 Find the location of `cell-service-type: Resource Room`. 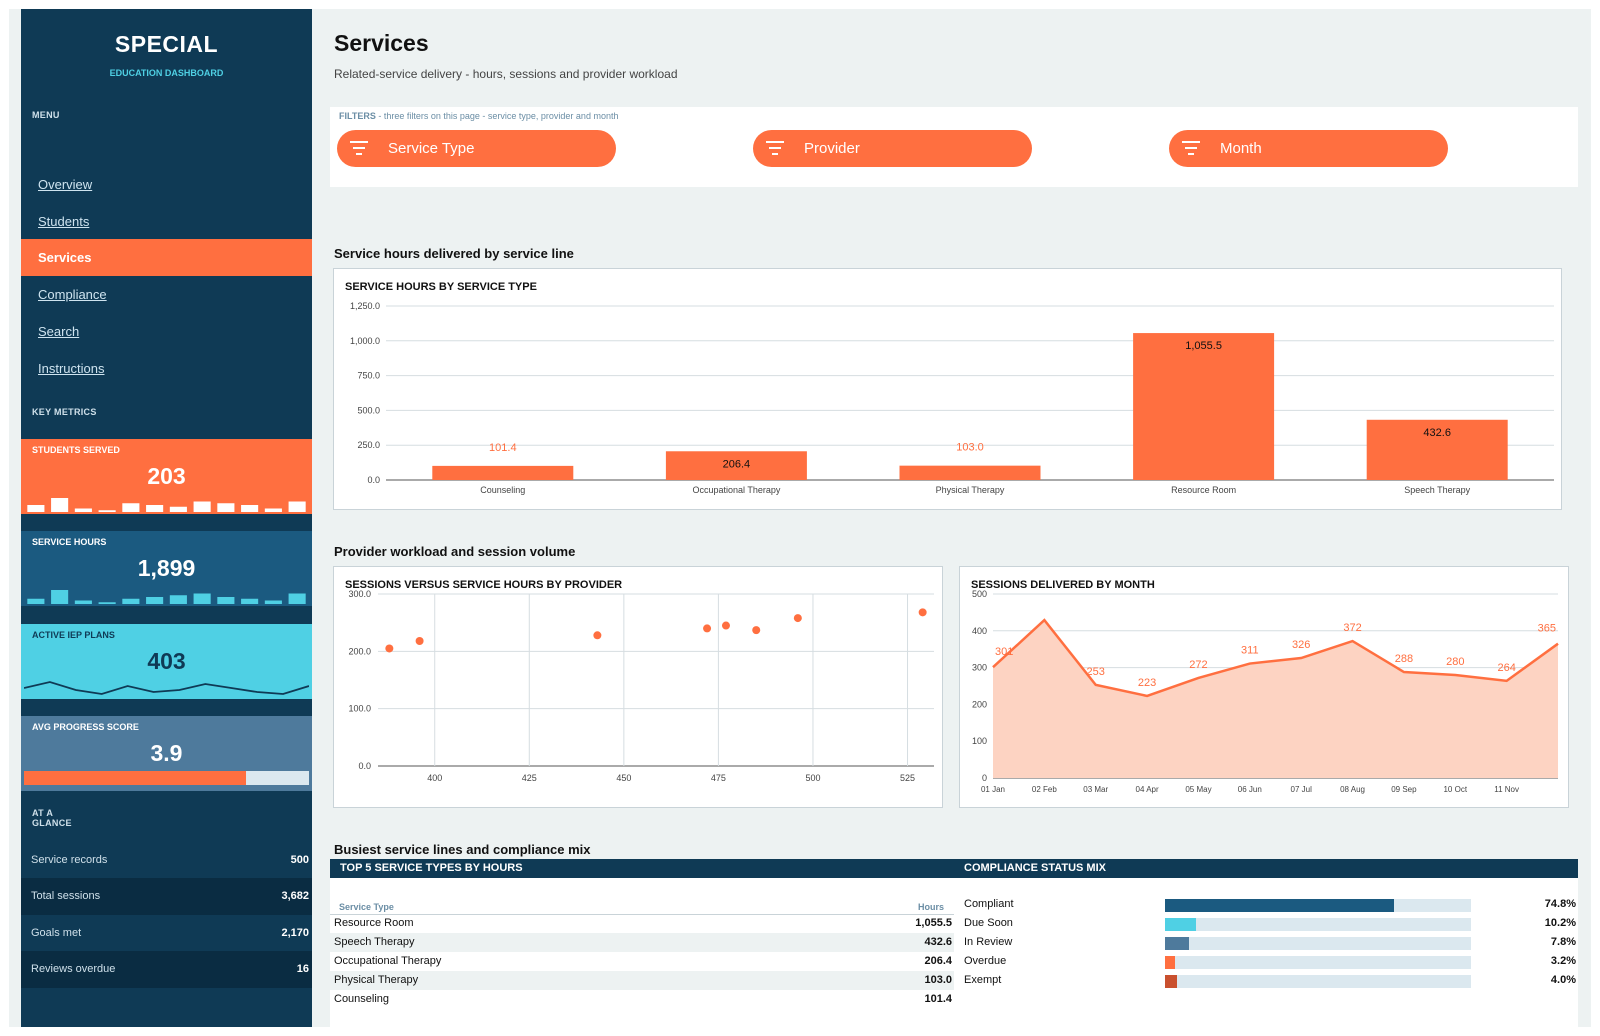

cell-service-type: Resource Room is located at coordinates (374, 923).